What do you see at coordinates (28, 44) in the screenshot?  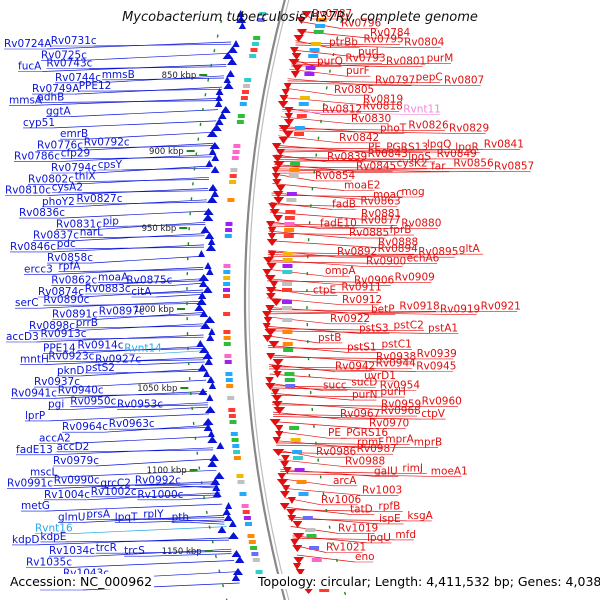 I see `gene-label-rv0724a: Rv0724A` at bounding box center [28, 44].